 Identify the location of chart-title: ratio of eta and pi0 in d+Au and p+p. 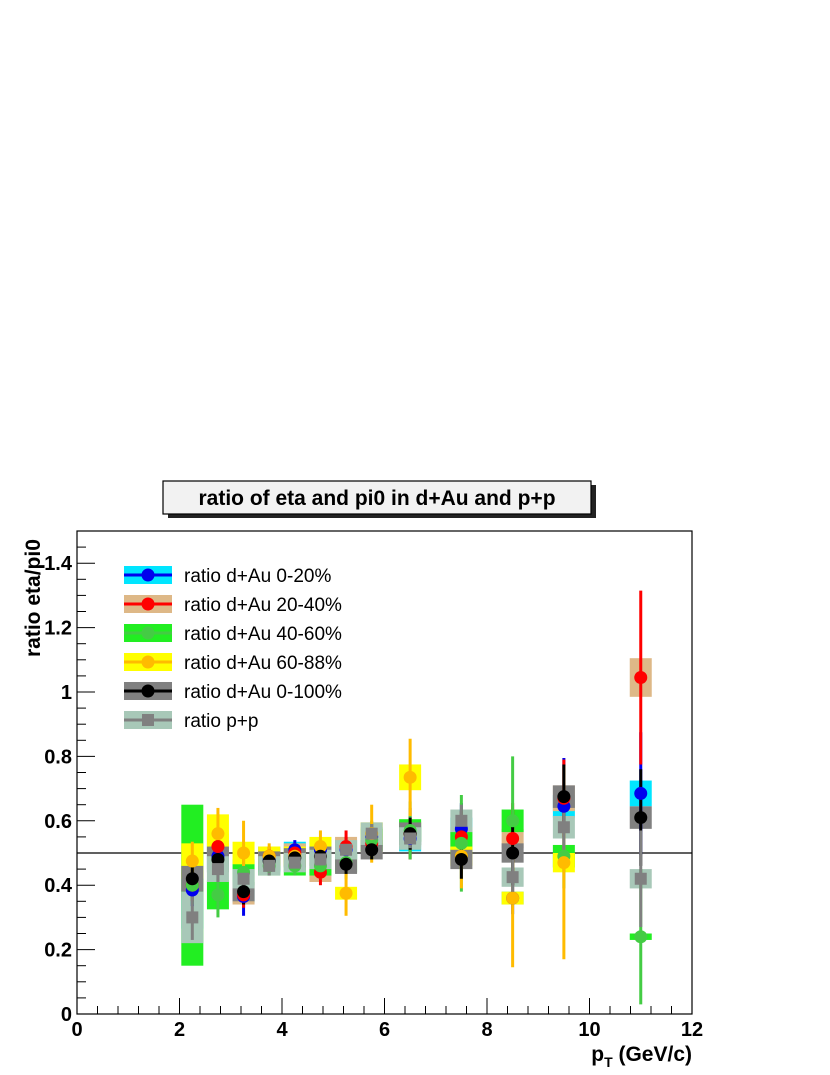
(376, 498).